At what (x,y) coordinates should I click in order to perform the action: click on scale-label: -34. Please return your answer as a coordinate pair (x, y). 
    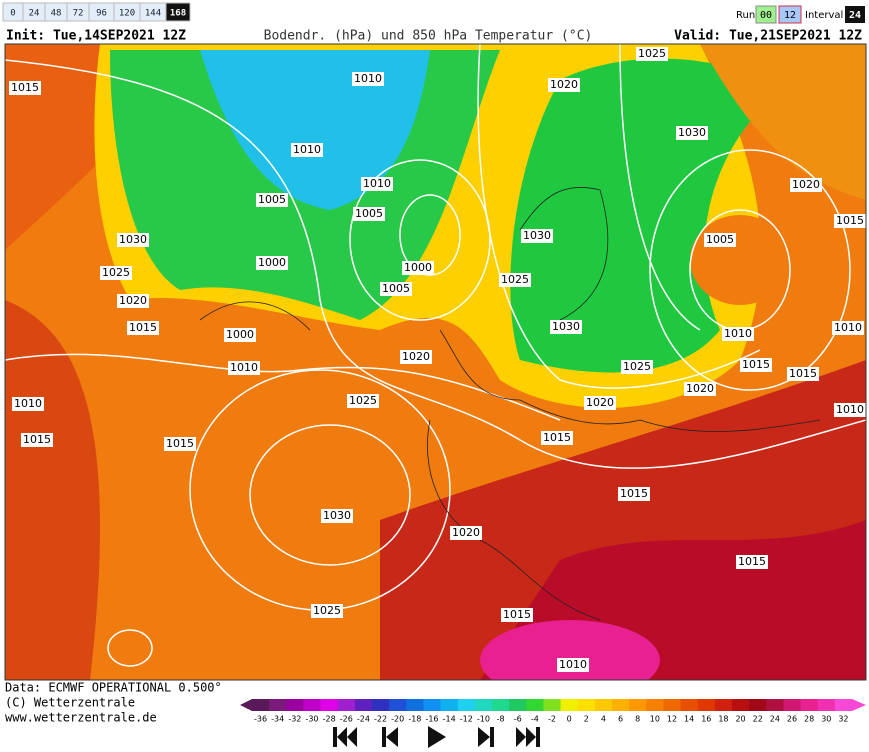
    Looking at the image, I should click on (277, 719).